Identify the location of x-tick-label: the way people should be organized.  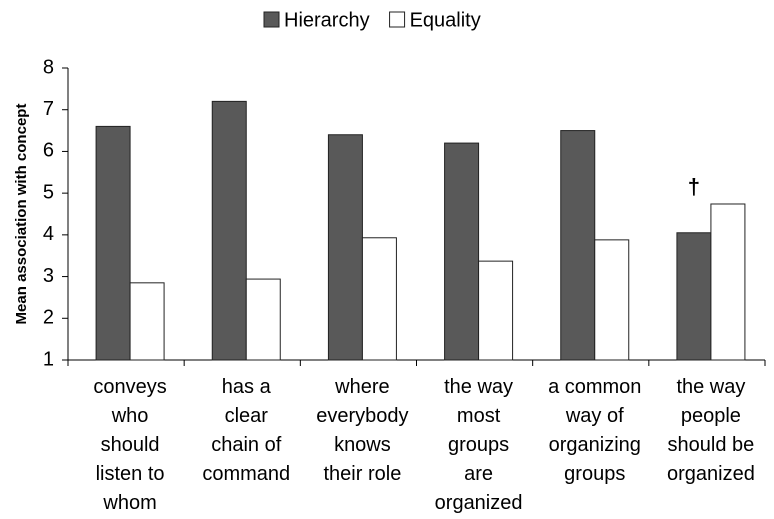
(711, 430).